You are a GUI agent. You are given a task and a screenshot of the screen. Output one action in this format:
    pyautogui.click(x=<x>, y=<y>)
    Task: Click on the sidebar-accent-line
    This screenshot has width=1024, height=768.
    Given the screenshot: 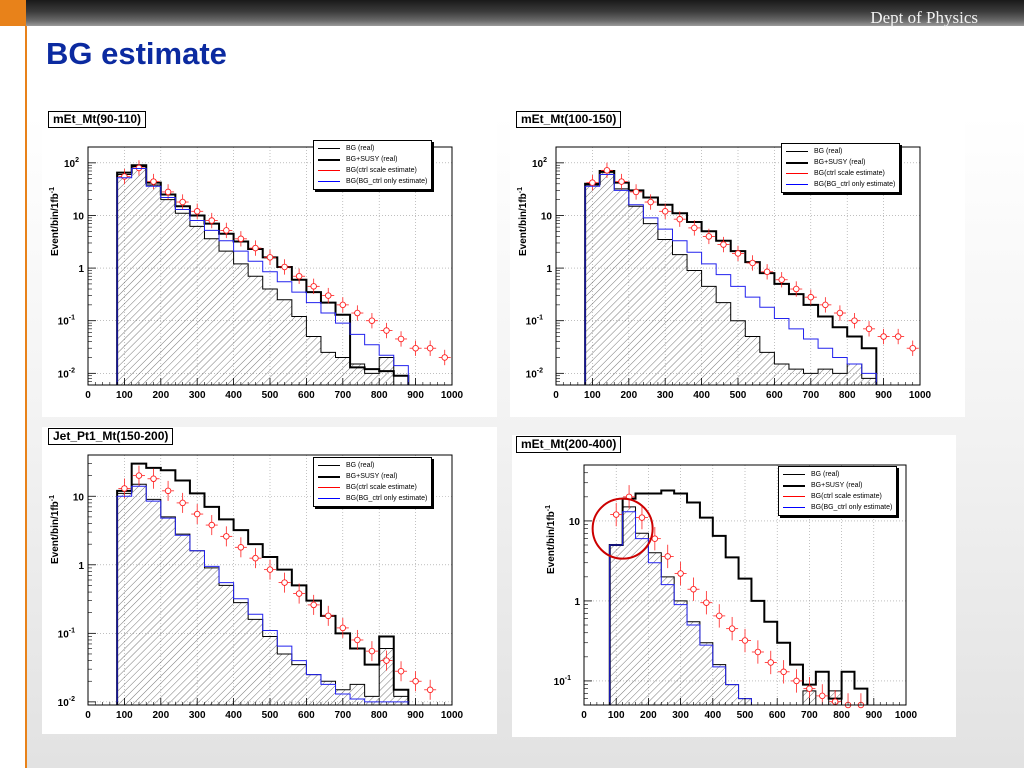 What is the action you would take?
    pyautogui.click(x=26, y=397)
    